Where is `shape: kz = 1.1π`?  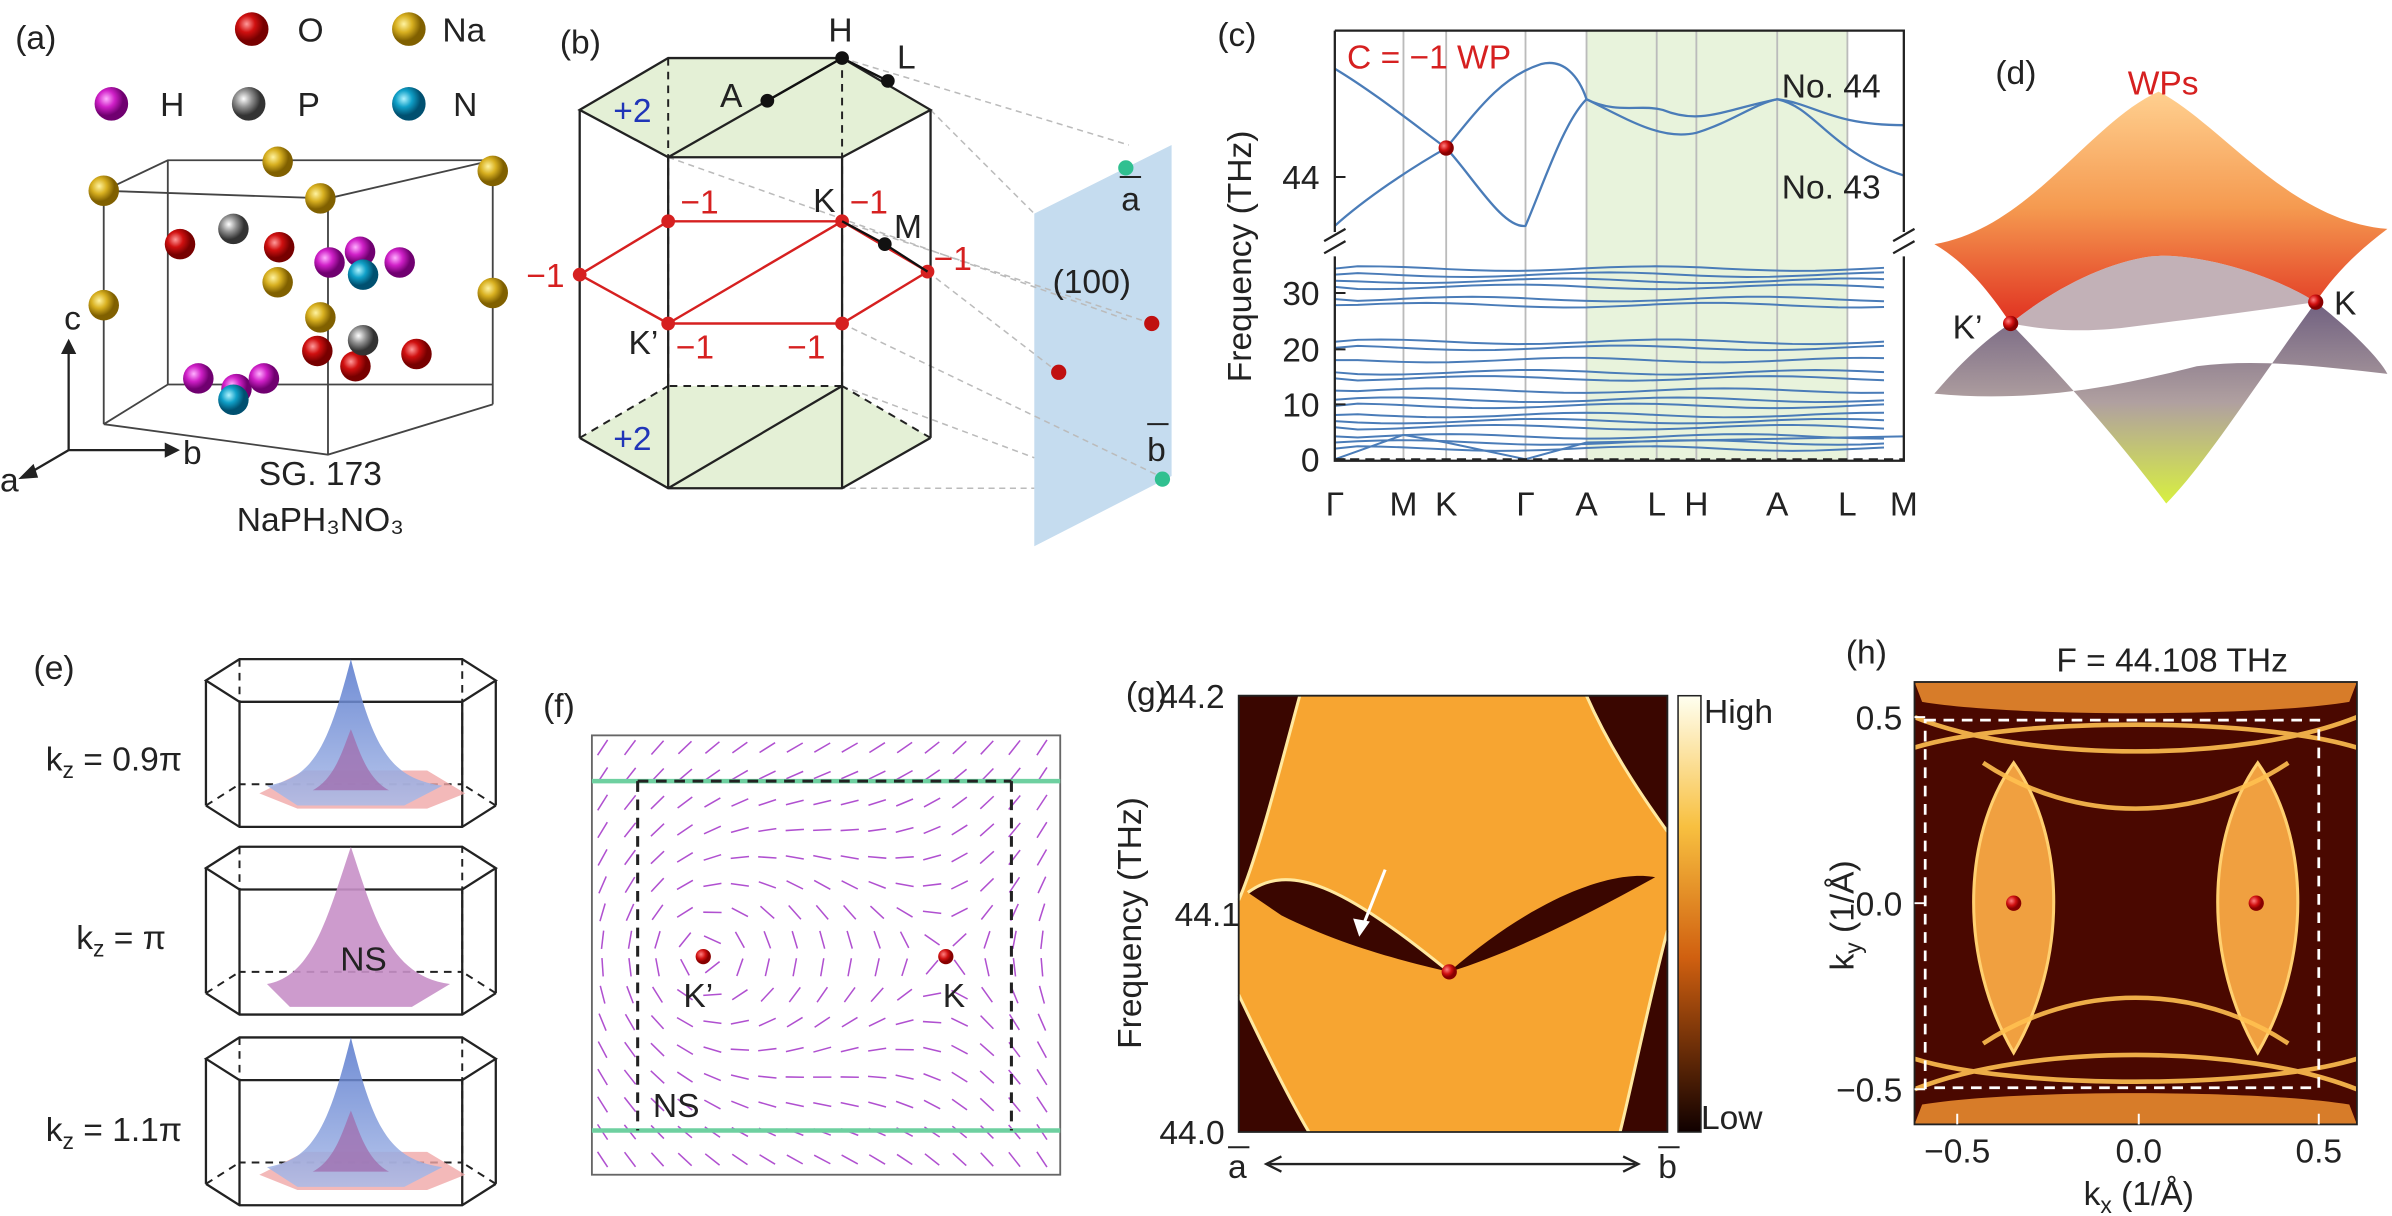 shape: kz = 1.1π is located at coordinates (114, 1133).